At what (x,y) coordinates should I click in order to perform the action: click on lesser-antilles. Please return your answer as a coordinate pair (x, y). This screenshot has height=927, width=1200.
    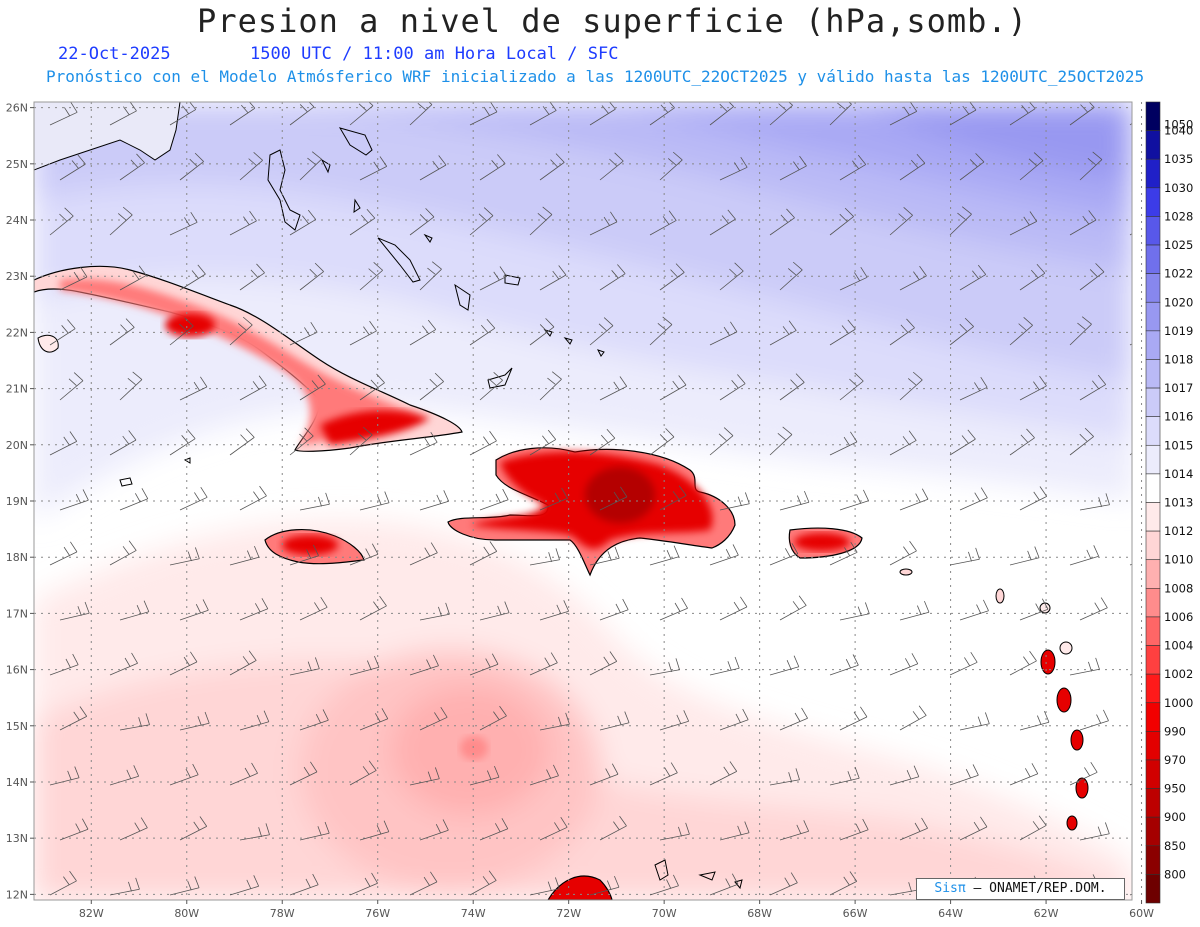
    Looking at the image, I should click on (994, 699).